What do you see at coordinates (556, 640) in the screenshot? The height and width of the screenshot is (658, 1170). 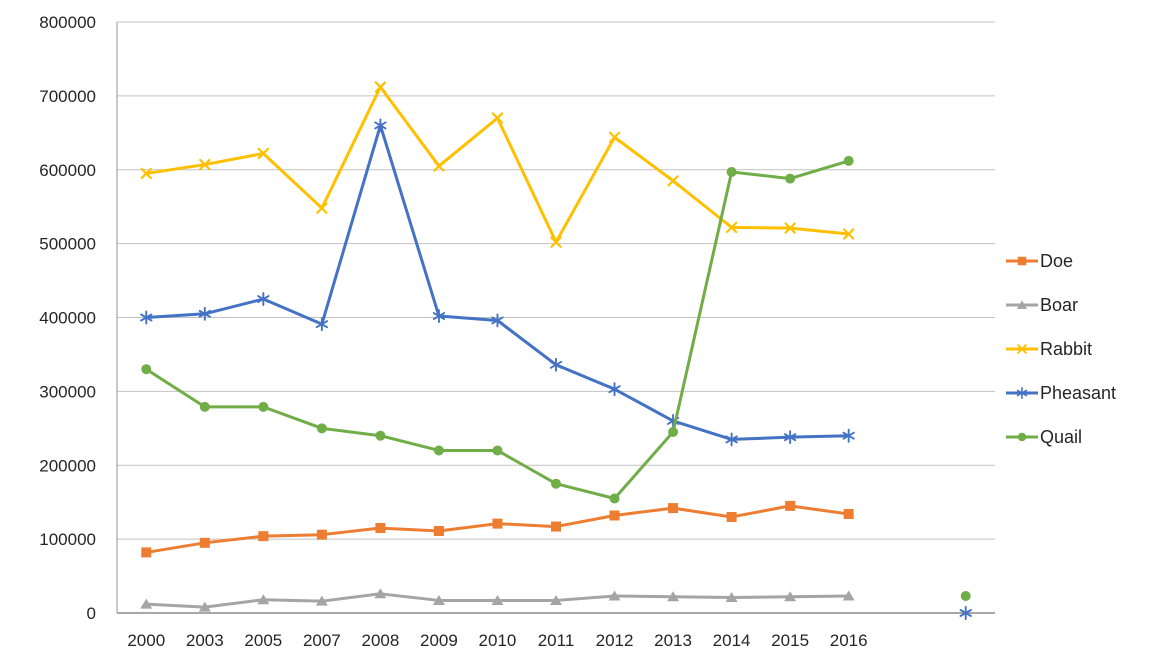 I see `x-axis-tick-label: 2011` at bounding box center [556, 640].